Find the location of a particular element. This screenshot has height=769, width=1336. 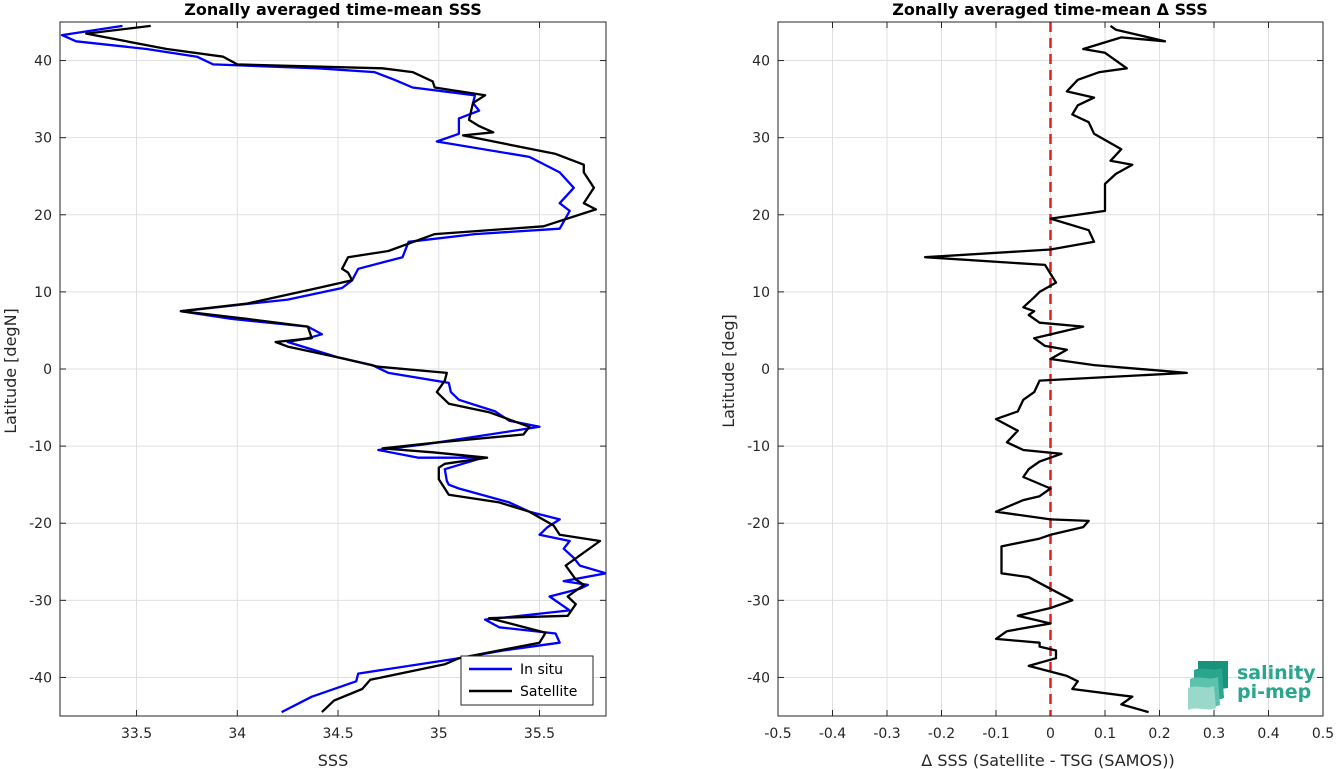

legend: In situ Satellite is located at coordinates (527, 680).